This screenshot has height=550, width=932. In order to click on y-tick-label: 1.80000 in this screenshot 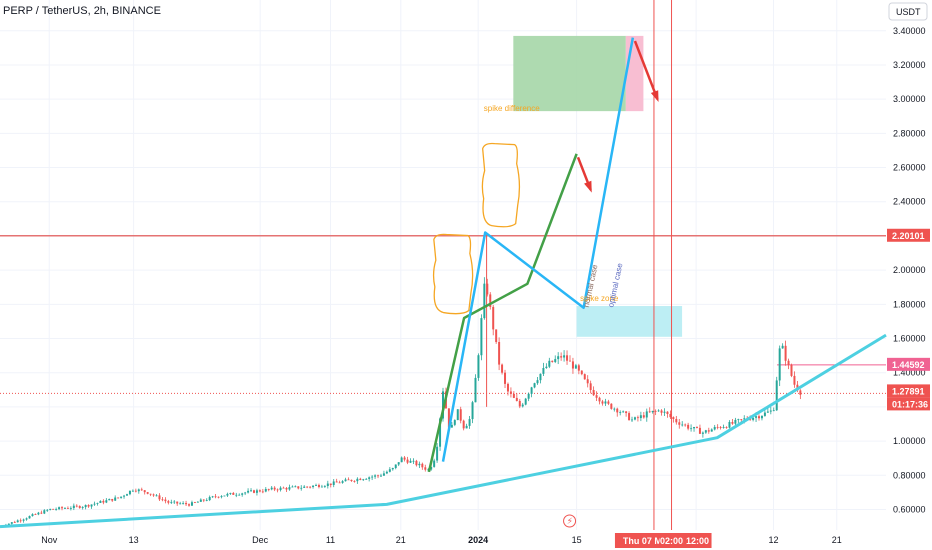, I will do `click(909, 304)`.